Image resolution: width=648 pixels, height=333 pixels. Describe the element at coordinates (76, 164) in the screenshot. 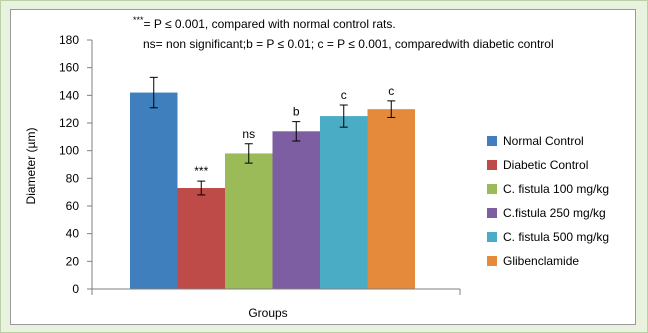

I see `y-axis: 0 20 40 60 80 100 120 140 160 180` at that location.